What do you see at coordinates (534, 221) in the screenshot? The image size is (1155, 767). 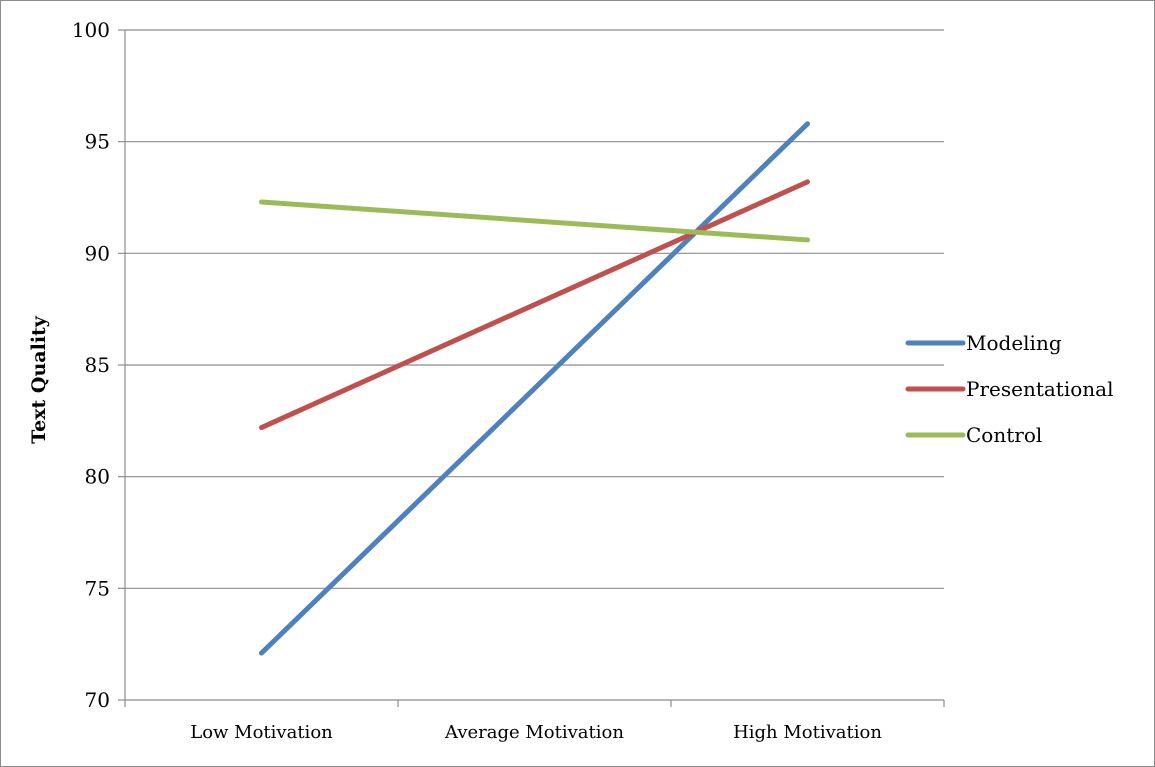 I see `series-line-control` at bounding box center [534, 221].